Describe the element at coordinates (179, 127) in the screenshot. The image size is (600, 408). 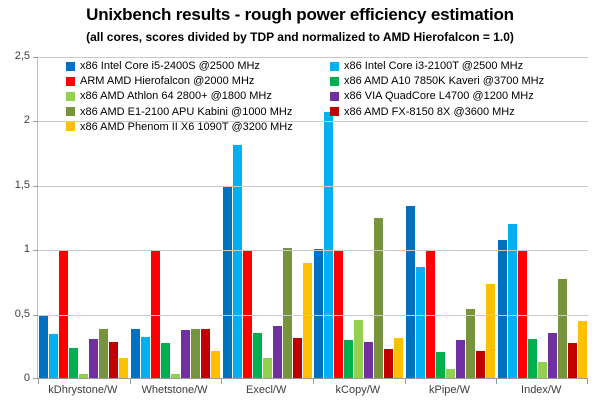
I see `legend-item: x86 AMD Phenom II X6 1090T @3200 MHz` at that location.